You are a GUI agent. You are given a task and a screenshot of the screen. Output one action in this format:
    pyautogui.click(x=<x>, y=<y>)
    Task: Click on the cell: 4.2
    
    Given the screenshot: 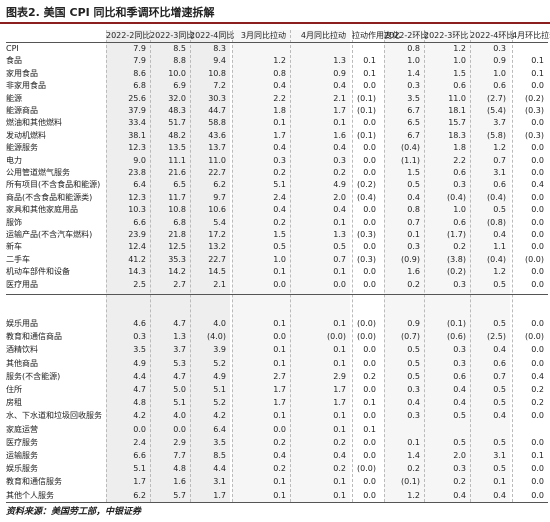 What is the action you would take?
    pyautogui.click(x=219, y=416)
    